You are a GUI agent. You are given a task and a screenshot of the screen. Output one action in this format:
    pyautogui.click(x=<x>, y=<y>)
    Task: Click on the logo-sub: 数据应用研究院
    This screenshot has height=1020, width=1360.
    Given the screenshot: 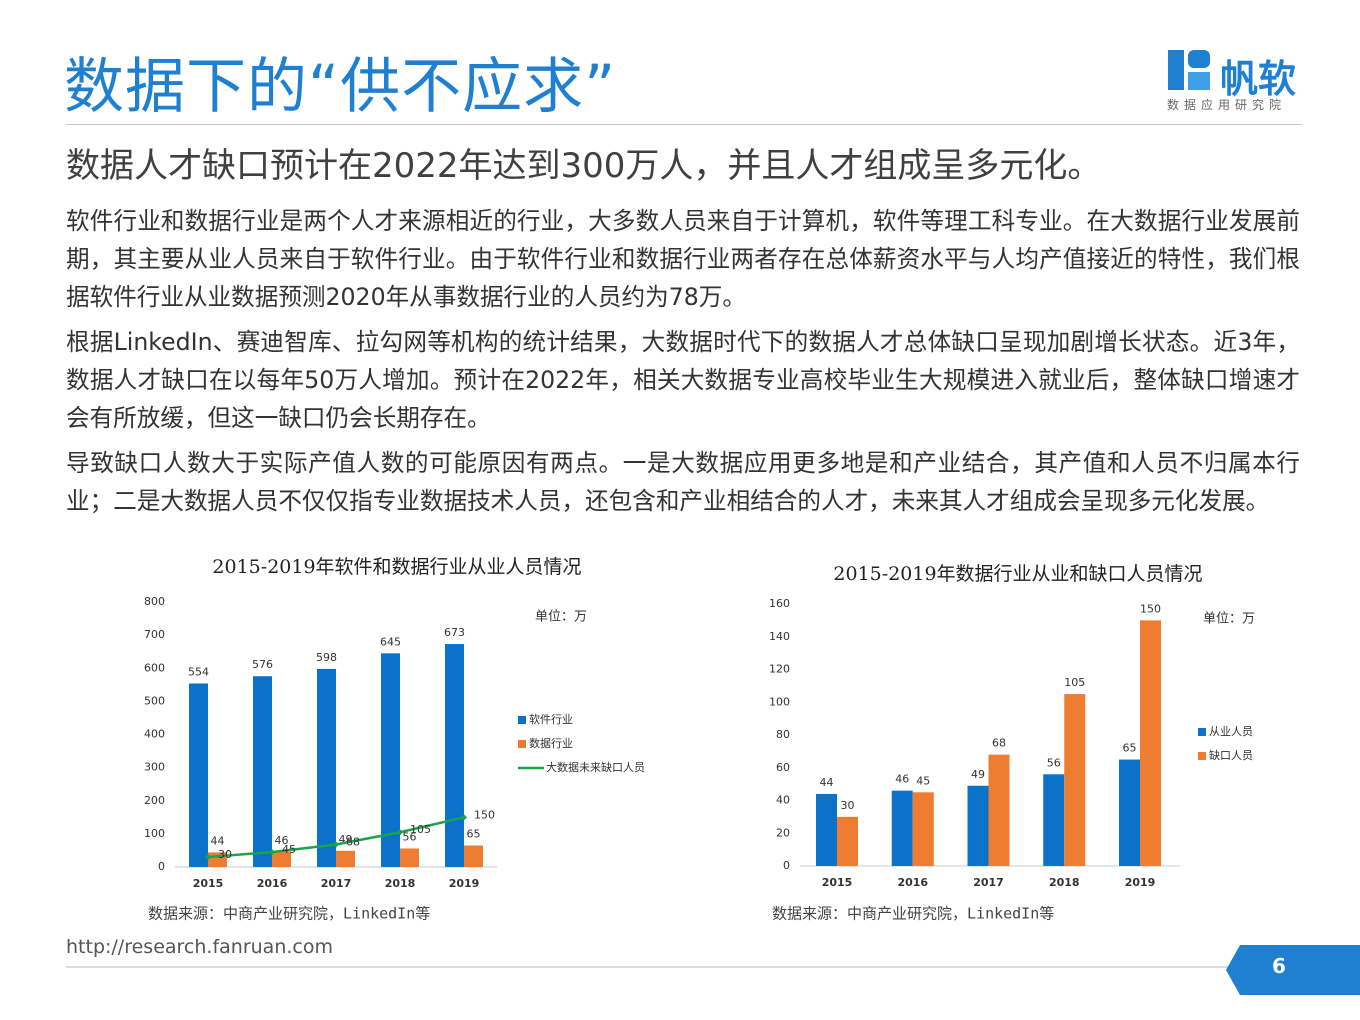 What is the action you would take?
    pyautogui.click(x=1227, y=105)
    